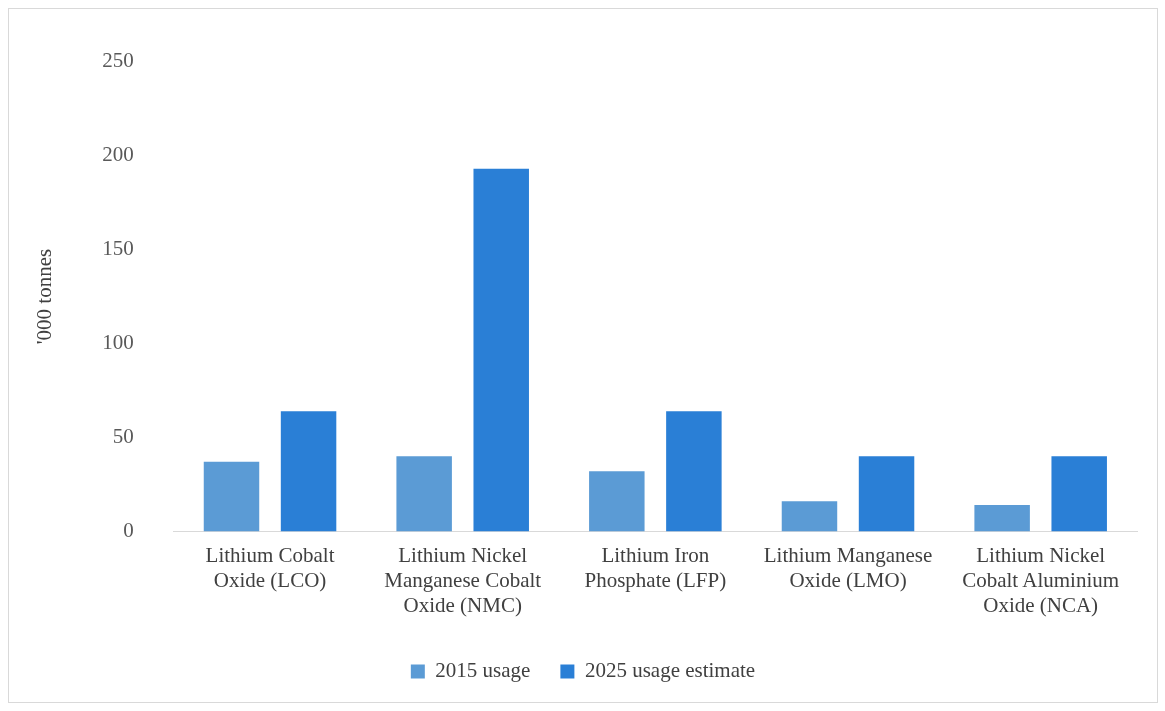 The image size is (1165, 711). Describe the element at coordinates (270, 567) in the screenshot. I see `x-tick-label: Lithium Cobalt Oxide (LCO)` at that location.